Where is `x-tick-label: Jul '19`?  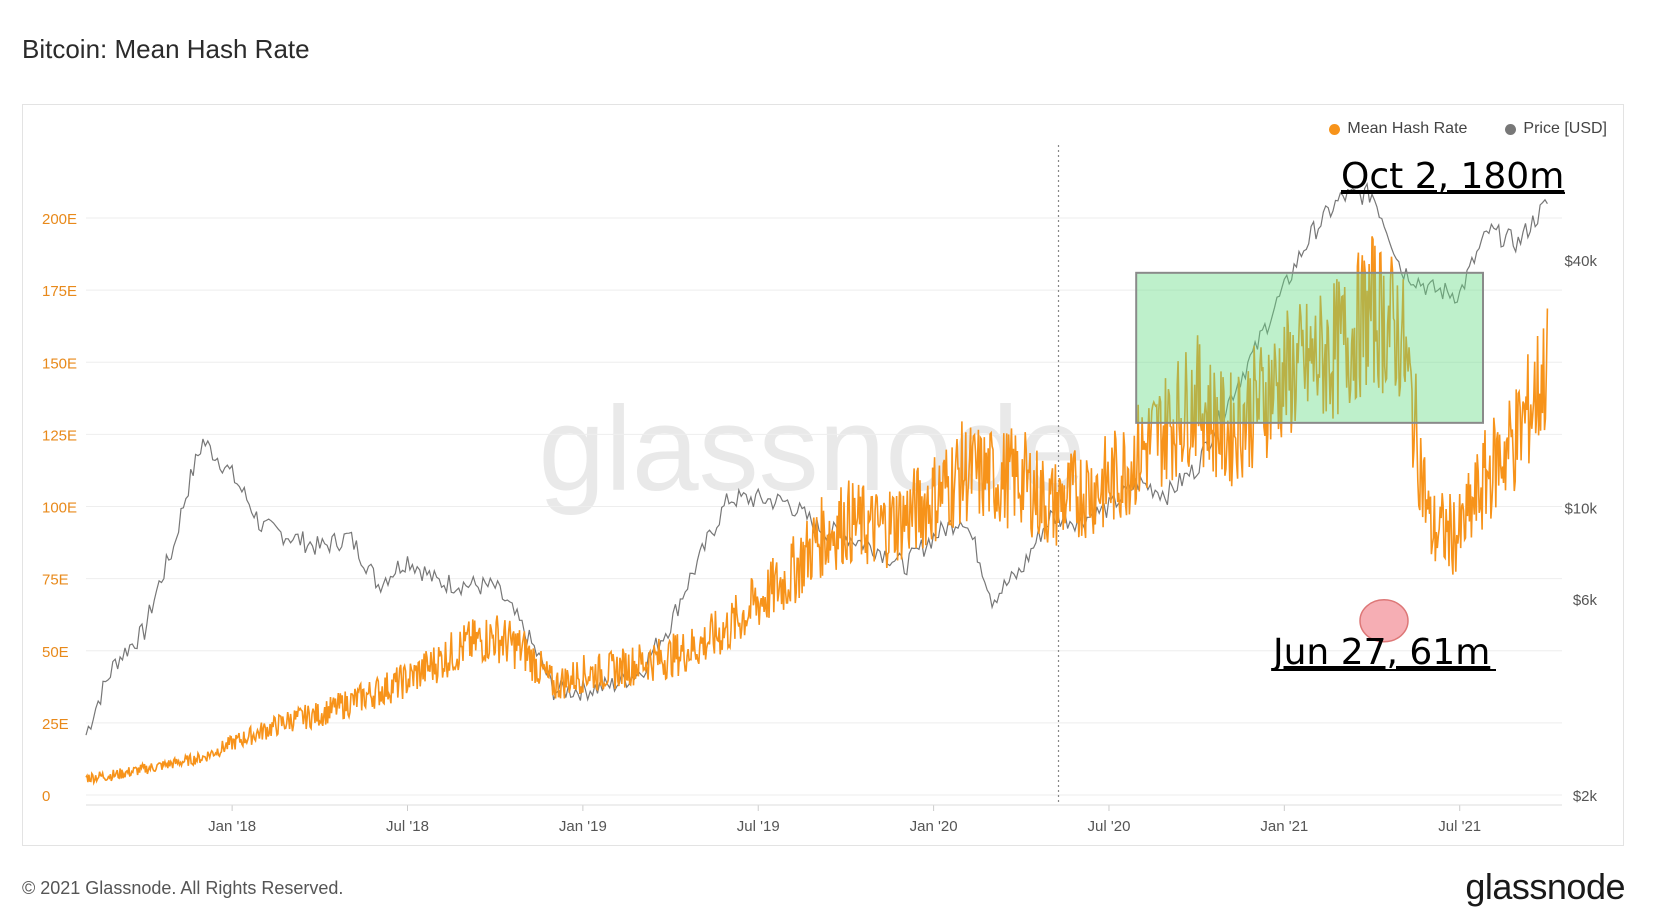 x-tick-label: Jul '19 is located at coordinates (758, 826).